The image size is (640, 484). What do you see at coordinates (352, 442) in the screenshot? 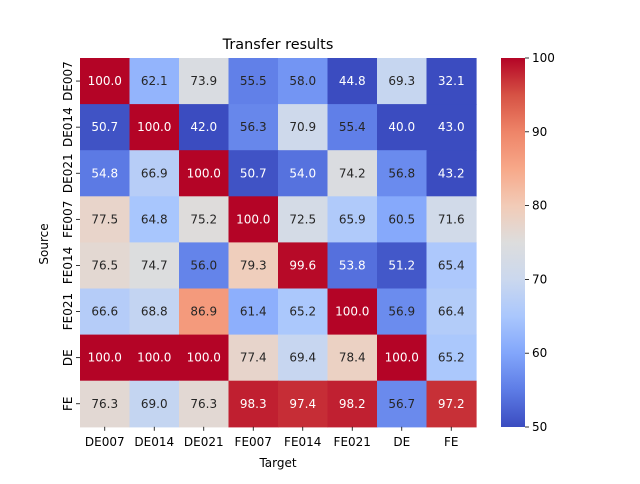
I see `x-tick-label: FE021` at bounding box center [352, 442].